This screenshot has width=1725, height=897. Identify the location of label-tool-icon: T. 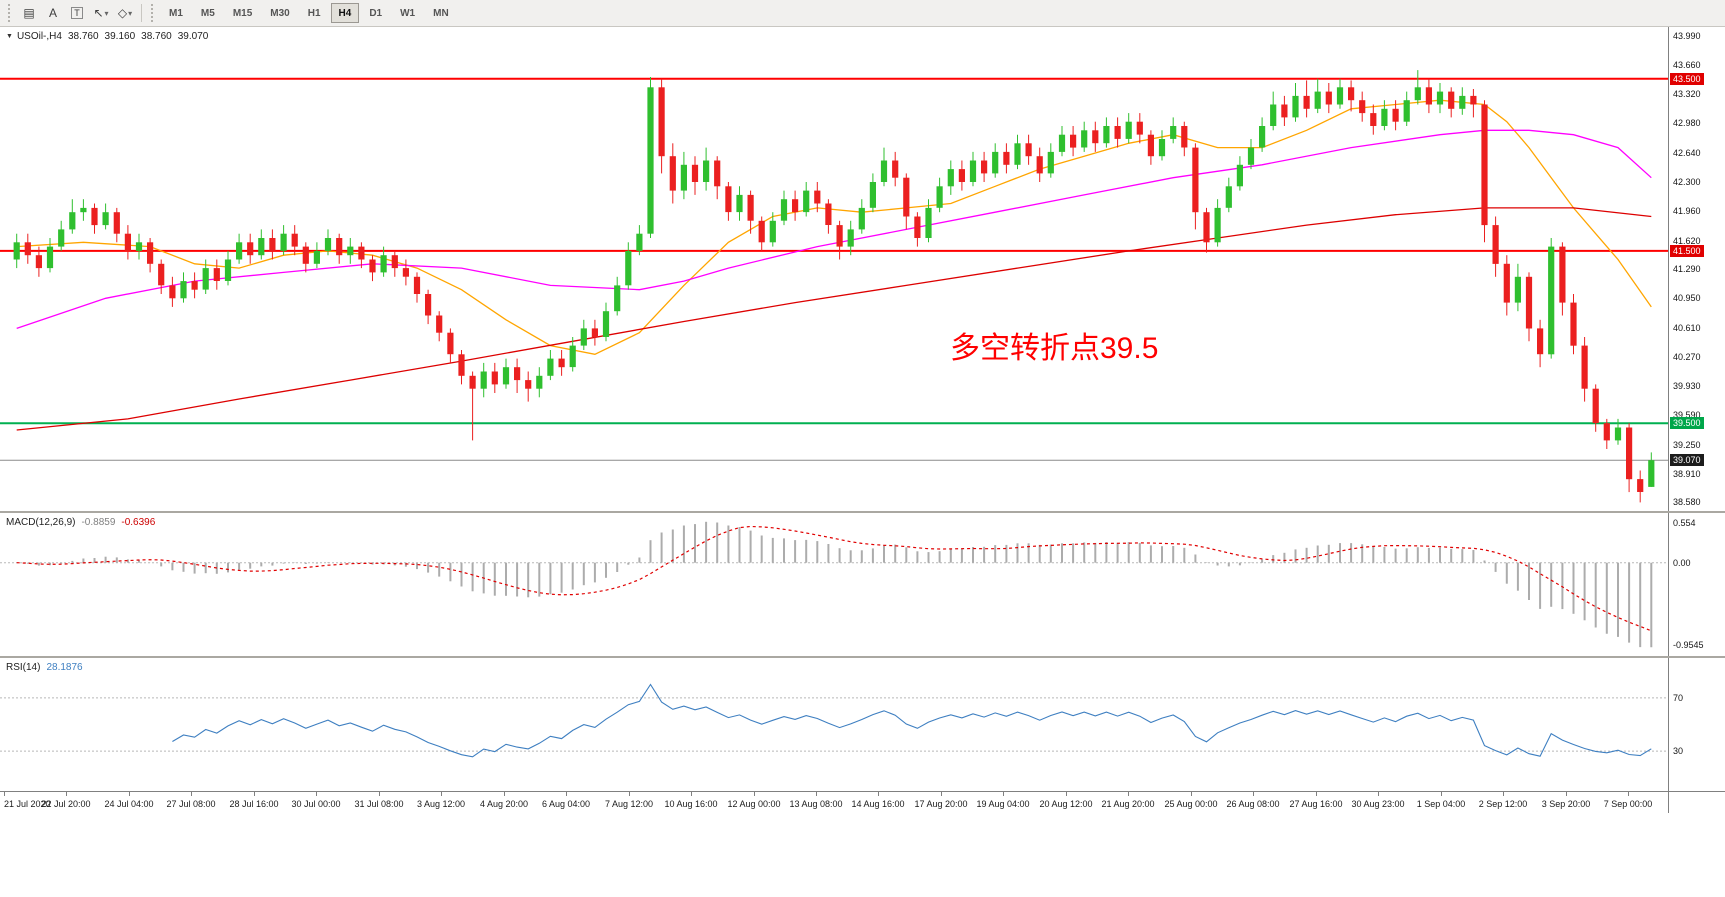
(77, 13).